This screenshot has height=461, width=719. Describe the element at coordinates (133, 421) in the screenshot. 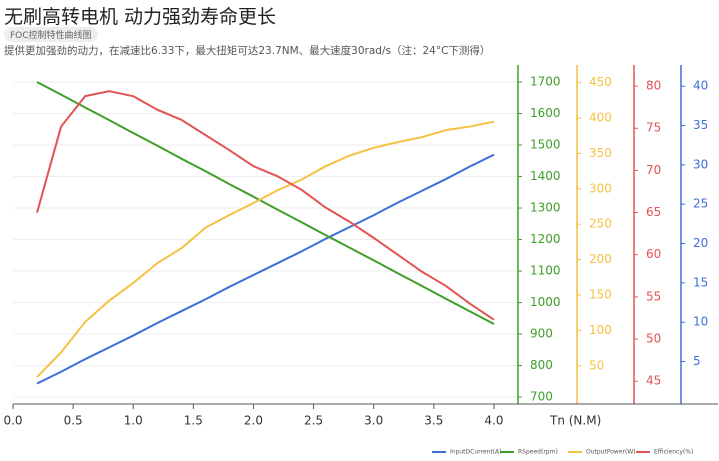

I see `x-tick-label: 1.0` at that location.